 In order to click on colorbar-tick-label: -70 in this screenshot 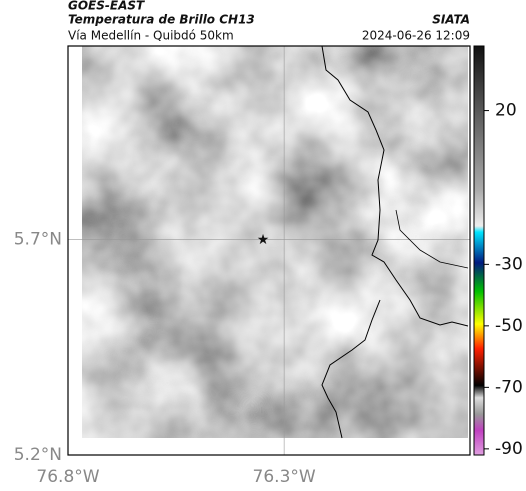, I will do `click(509, 387)`.